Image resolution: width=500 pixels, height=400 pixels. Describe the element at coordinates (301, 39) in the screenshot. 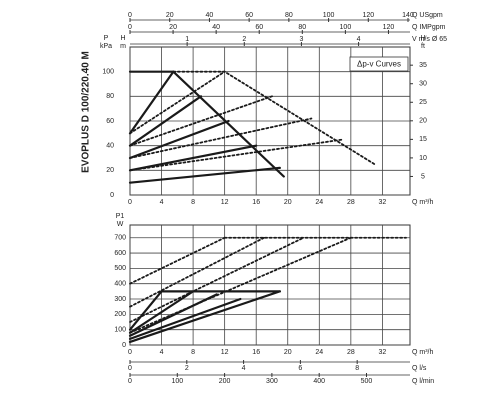

I see `axis-tick-label: 3` at that location.